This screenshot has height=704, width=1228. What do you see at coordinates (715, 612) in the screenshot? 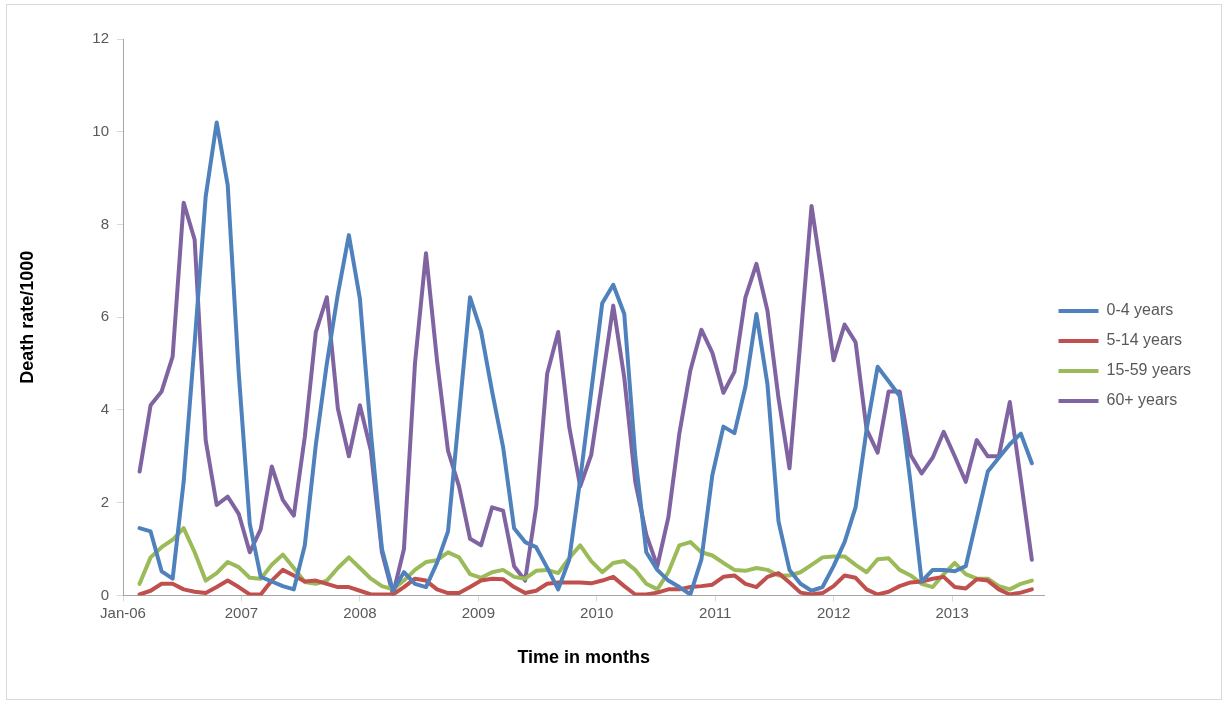
I see `x-tick-label: 2011` at bounding box center [715, 612].